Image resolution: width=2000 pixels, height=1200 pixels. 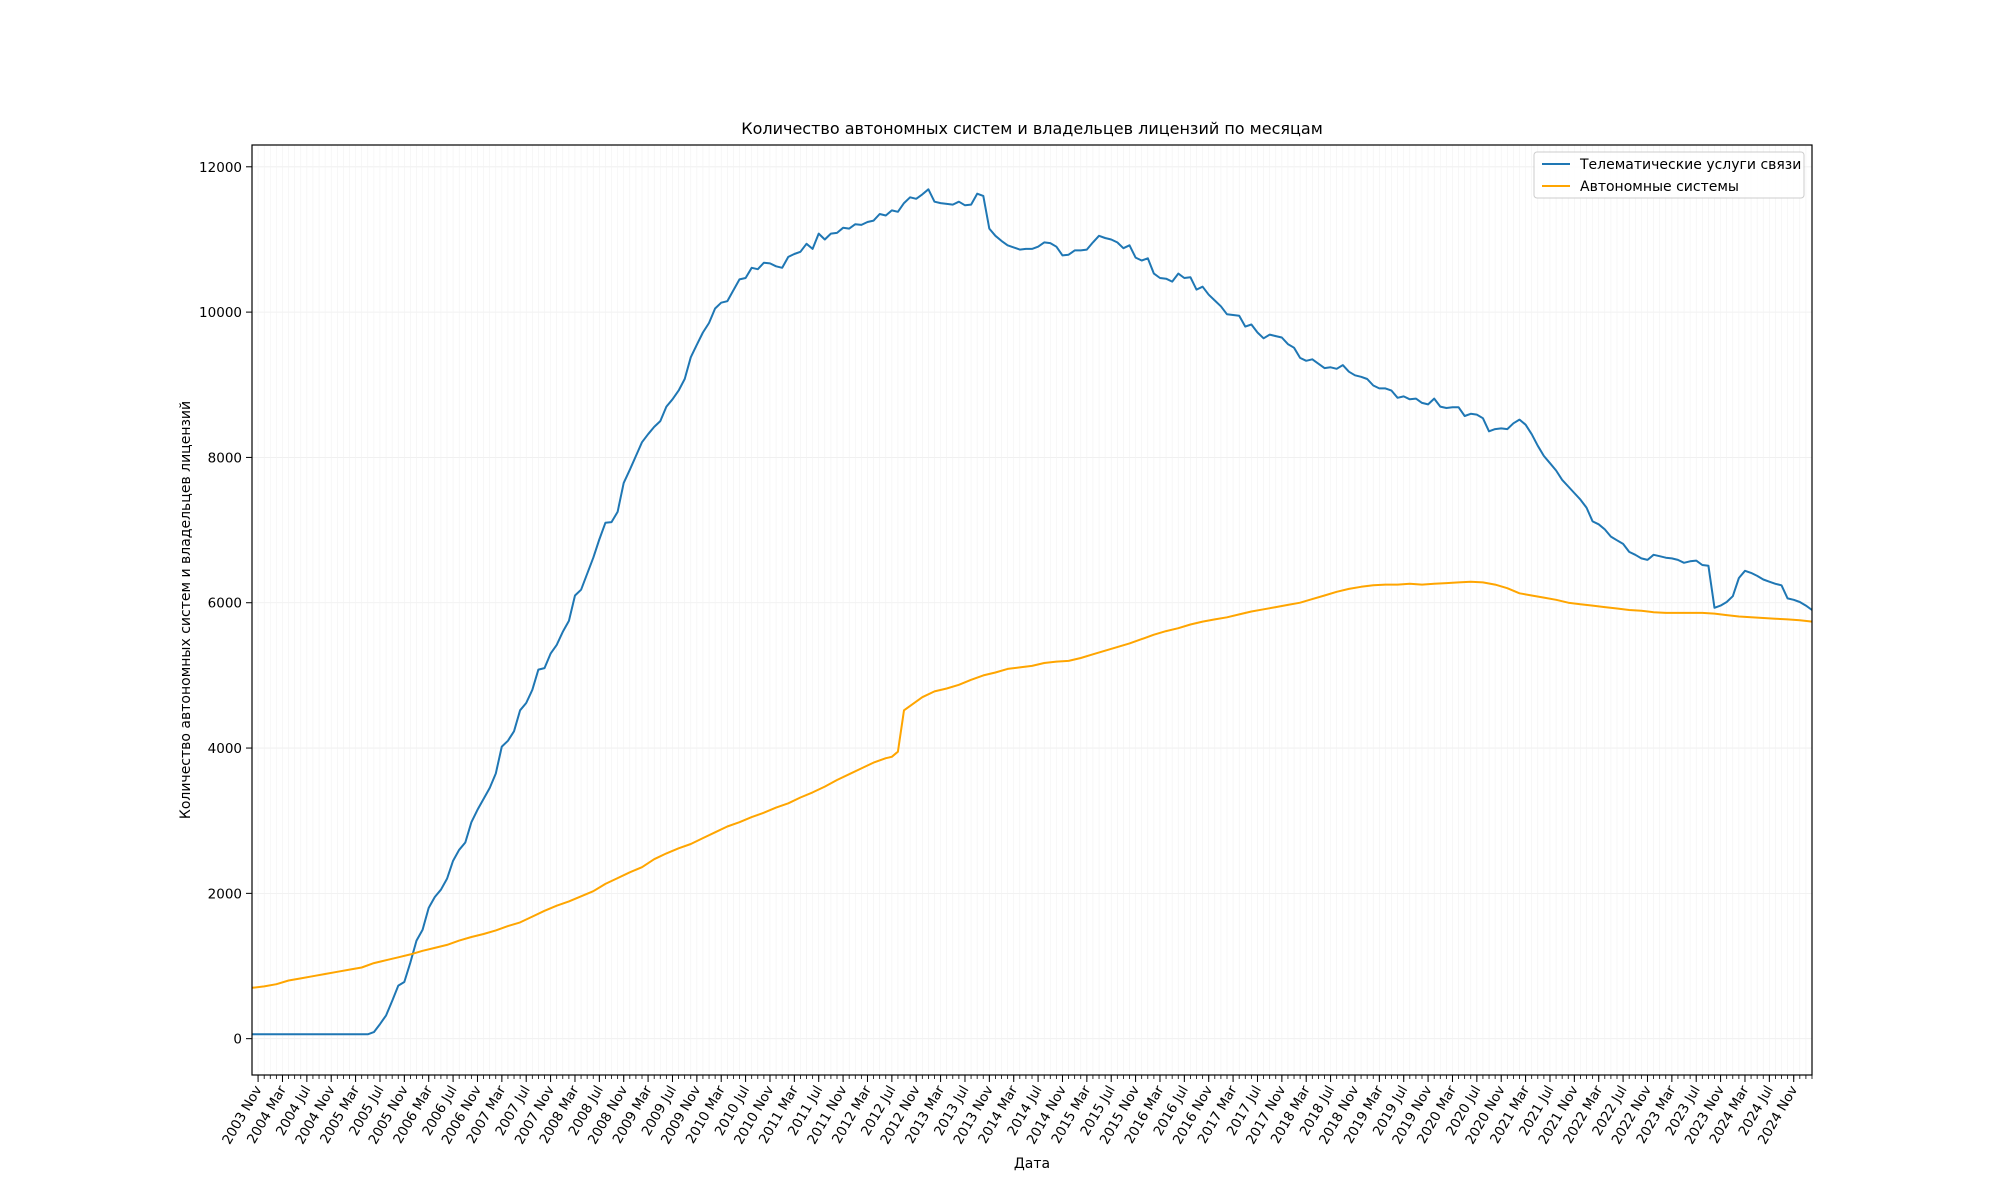 I want to click on y-tick-label: 0, so click(x=237, y=1040).